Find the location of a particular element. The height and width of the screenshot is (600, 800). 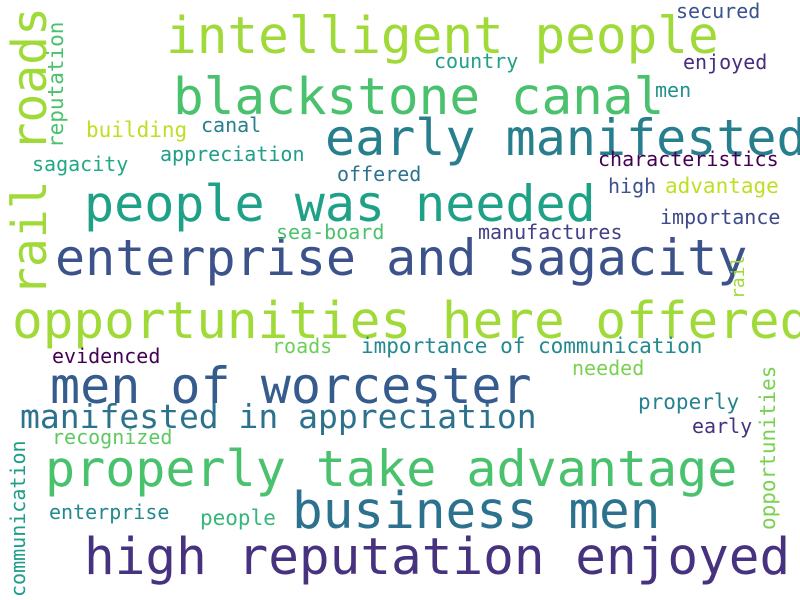

word-early: early is located at coordinates (722, 426).